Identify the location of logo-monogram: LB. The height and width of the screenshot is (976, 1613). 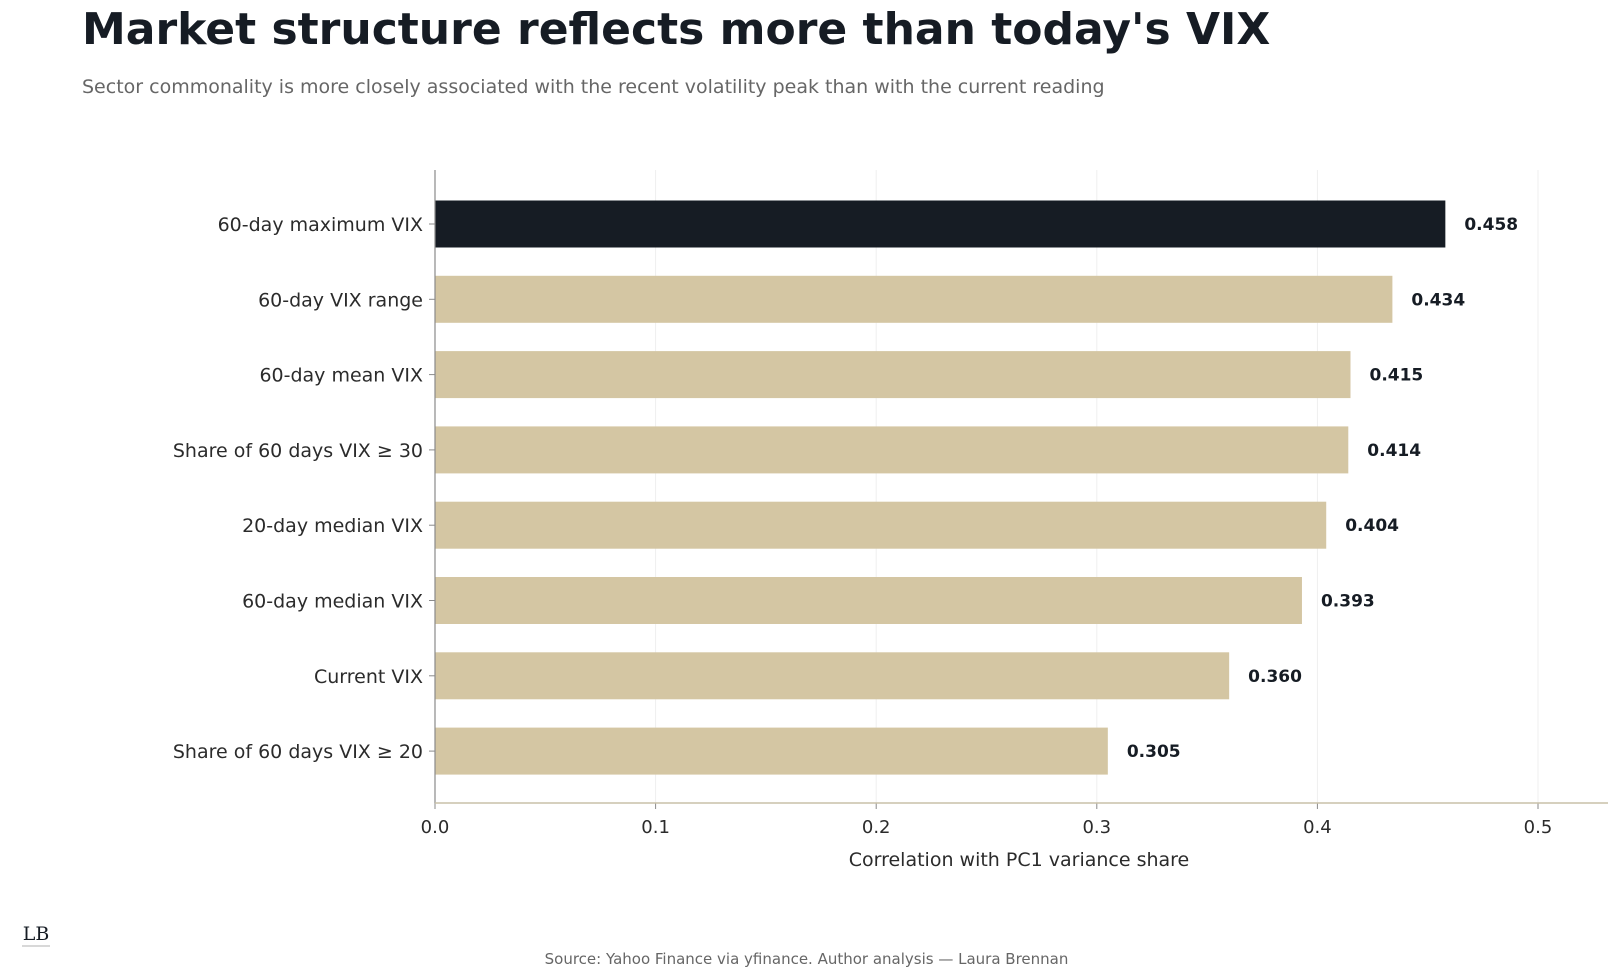
(36, 934).